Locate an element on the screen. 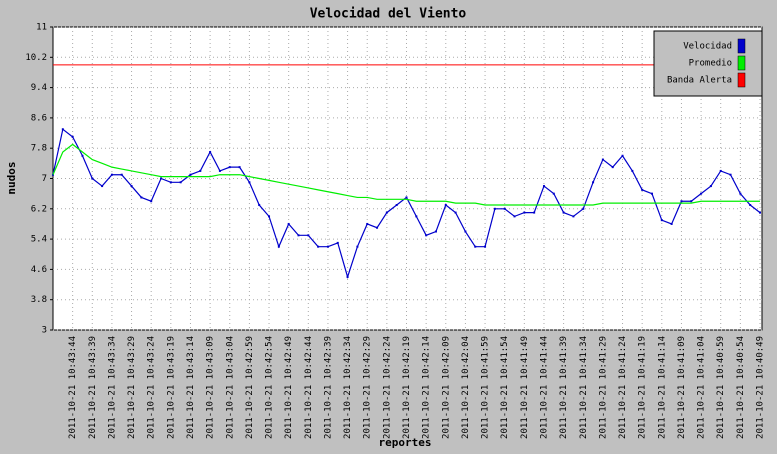  x-tick-label: 2011-10-21 10:43:34 is located at coordinates (112, 387).